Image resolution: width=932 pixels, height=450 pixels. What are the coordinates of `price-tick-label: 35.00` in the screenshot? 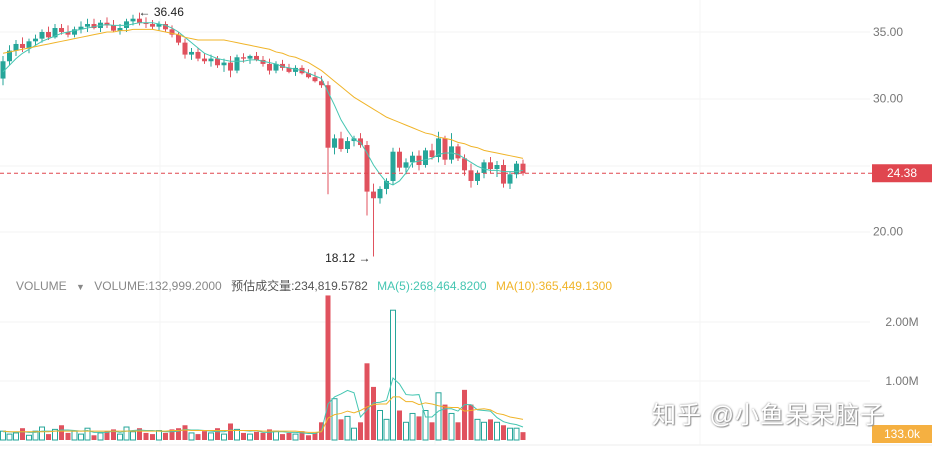 It's located at (888, 32).